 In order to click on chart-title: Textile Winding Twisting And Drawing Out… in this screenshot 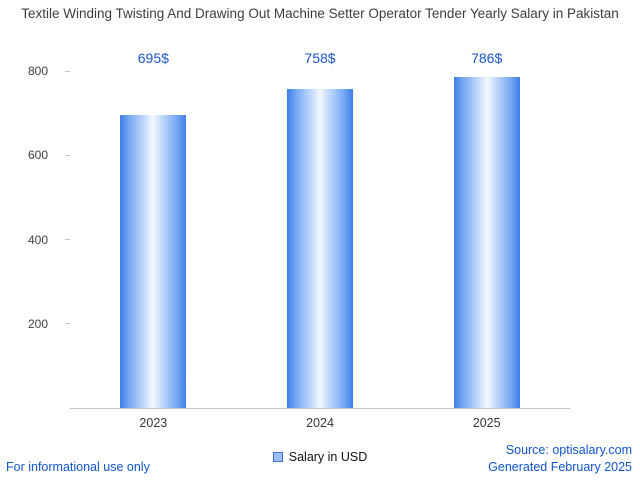, I will do `click(320, 13)`.